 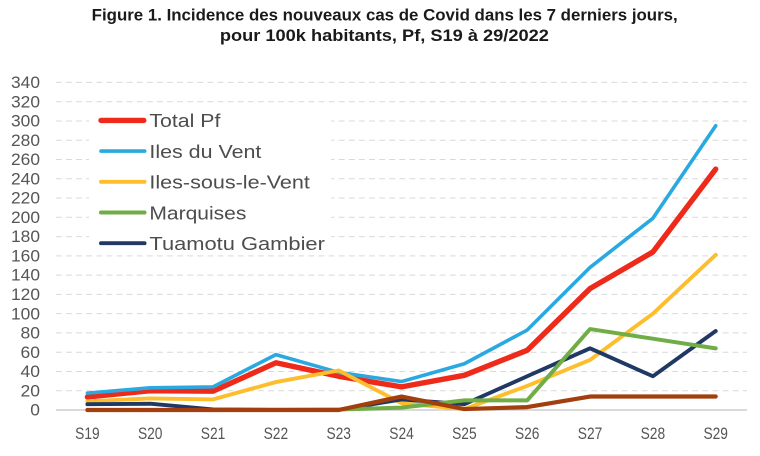 I want to click on svg-text: 300, so click(x=25, y=121).